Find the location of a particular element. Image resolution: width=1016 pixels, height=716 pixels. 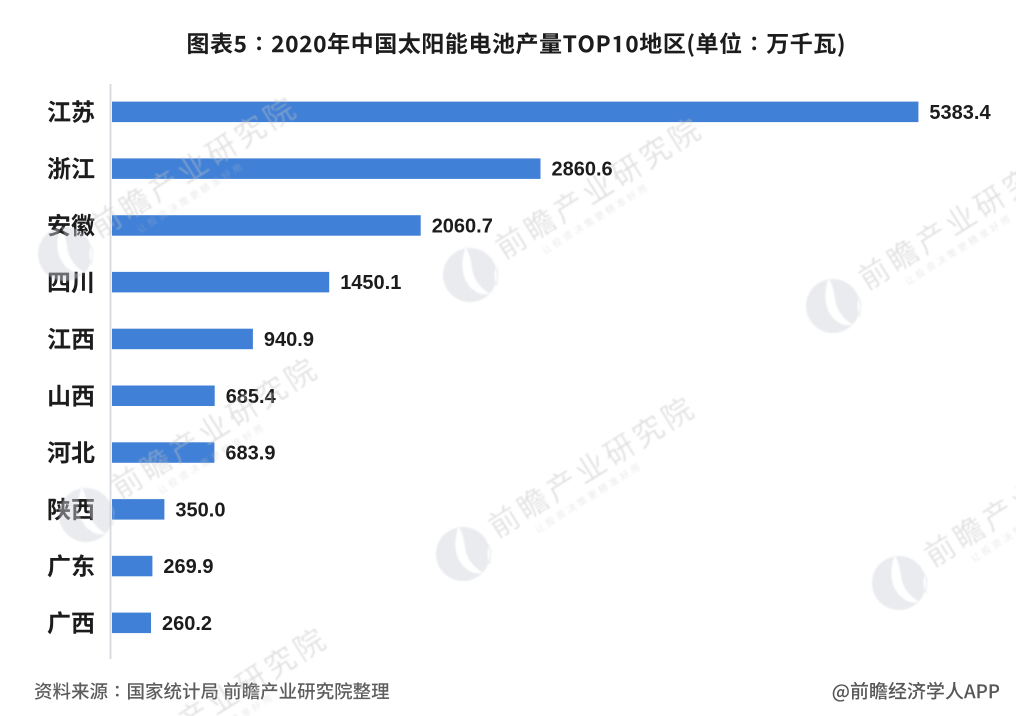

svg-text: 260.2 is located at coordinates (187, 624).